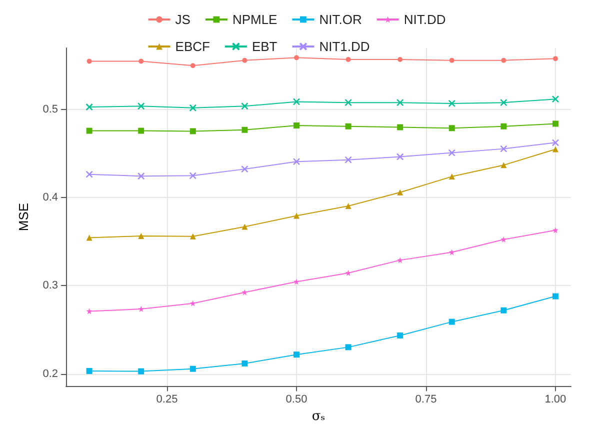 The height and width of the screenshot is (436, 593). Describe the element at coordinates (50, 286) in the screenshot. I see `y-tick-label: 0.3` at that location.